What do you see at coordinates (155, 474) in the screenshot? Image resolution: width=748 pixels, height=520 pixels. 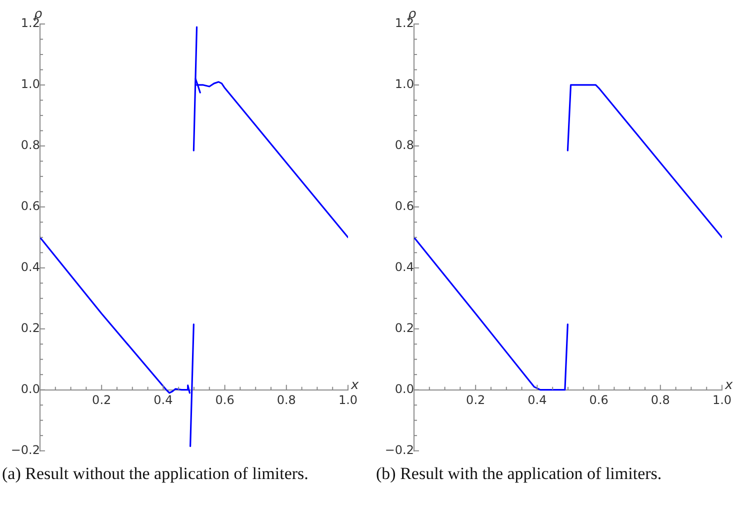 I see `text: (a) Result without the application of limiters.` at bounding box center [155, 474].